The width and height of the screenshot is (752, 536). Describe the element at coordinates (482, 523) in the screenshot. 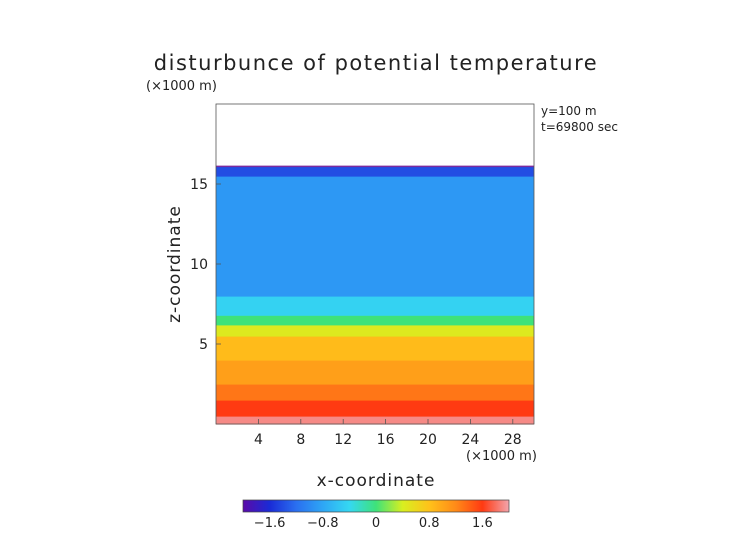

I see `colorbar-tick-label: 1.6` at that location.